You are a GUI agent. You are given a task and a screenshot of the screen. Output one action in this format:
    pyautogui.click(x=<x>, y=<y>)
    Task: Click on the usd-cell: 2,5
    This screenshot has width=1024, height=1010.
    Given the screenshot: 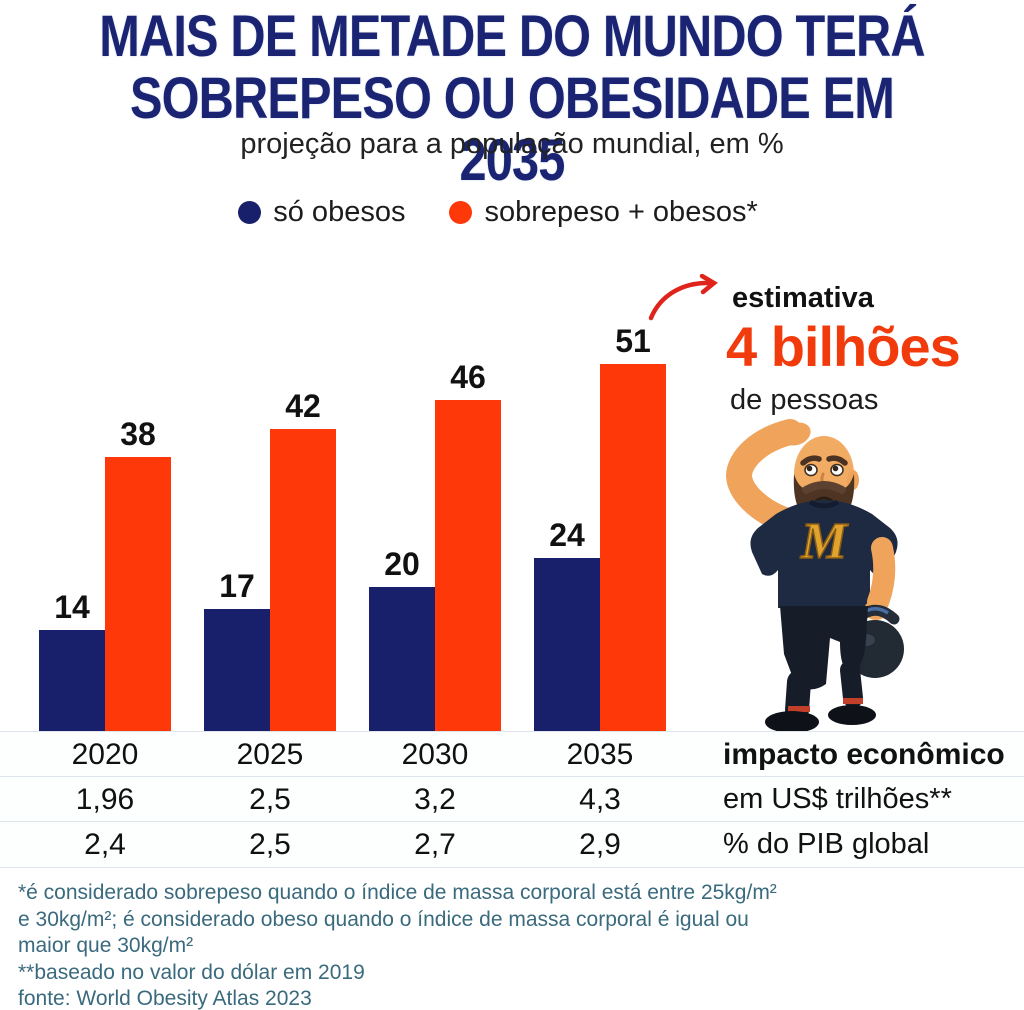 What is the action you would take?
    pyautogui.click(x=270, y=799)
    